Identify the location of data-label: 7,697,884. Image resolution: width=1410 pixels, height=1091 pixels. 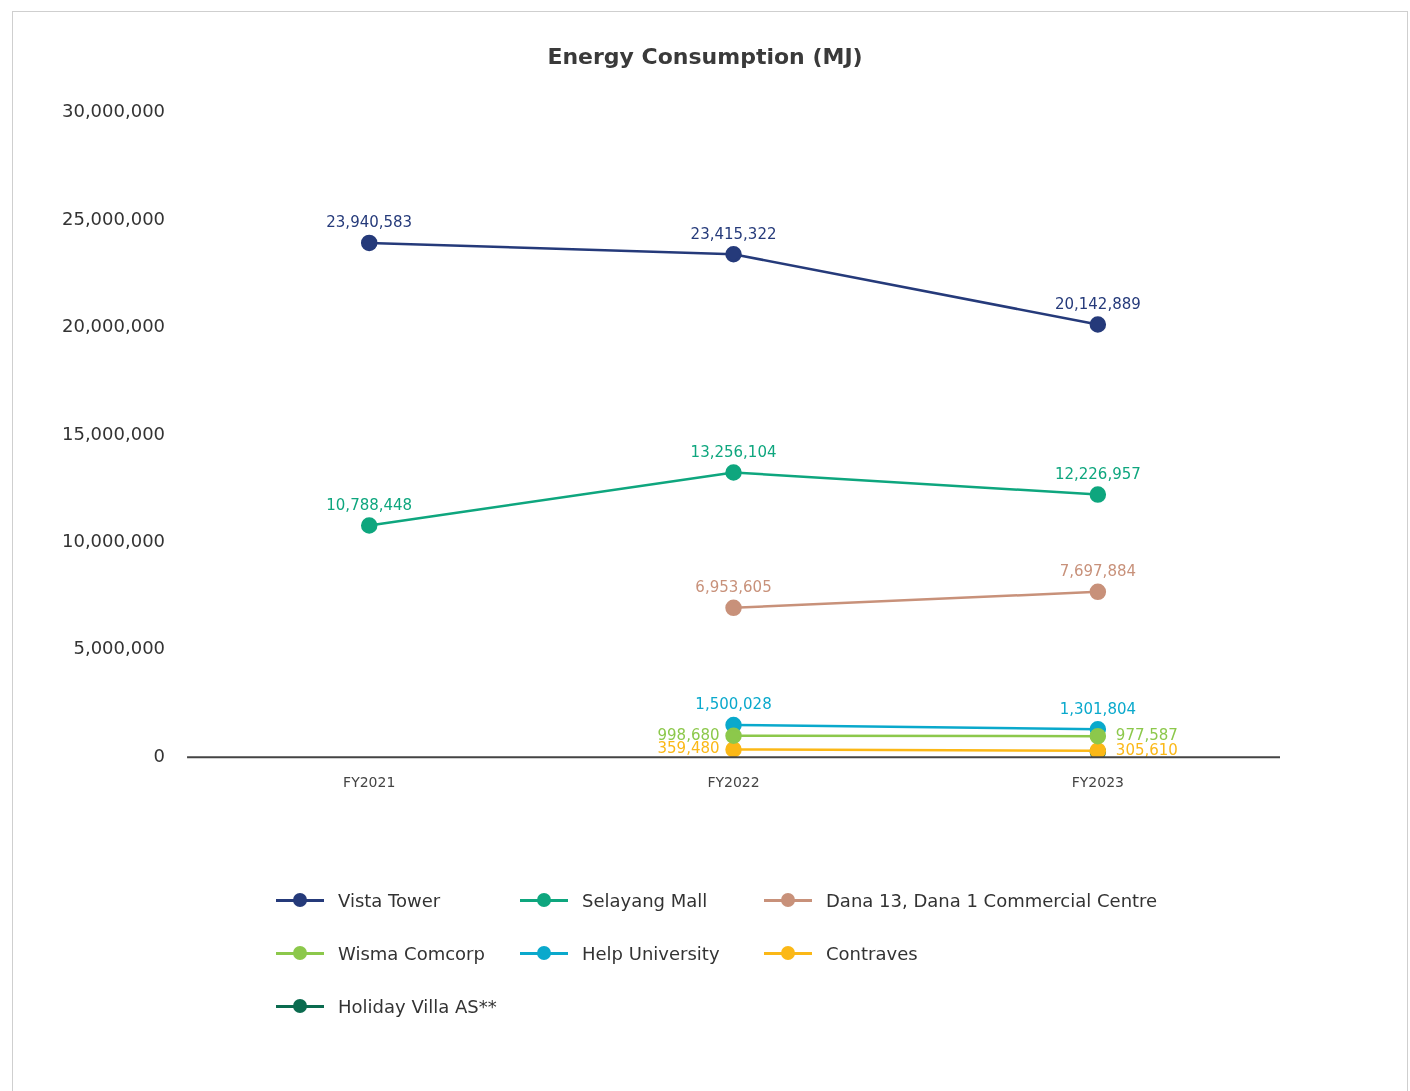
(1098, 571).